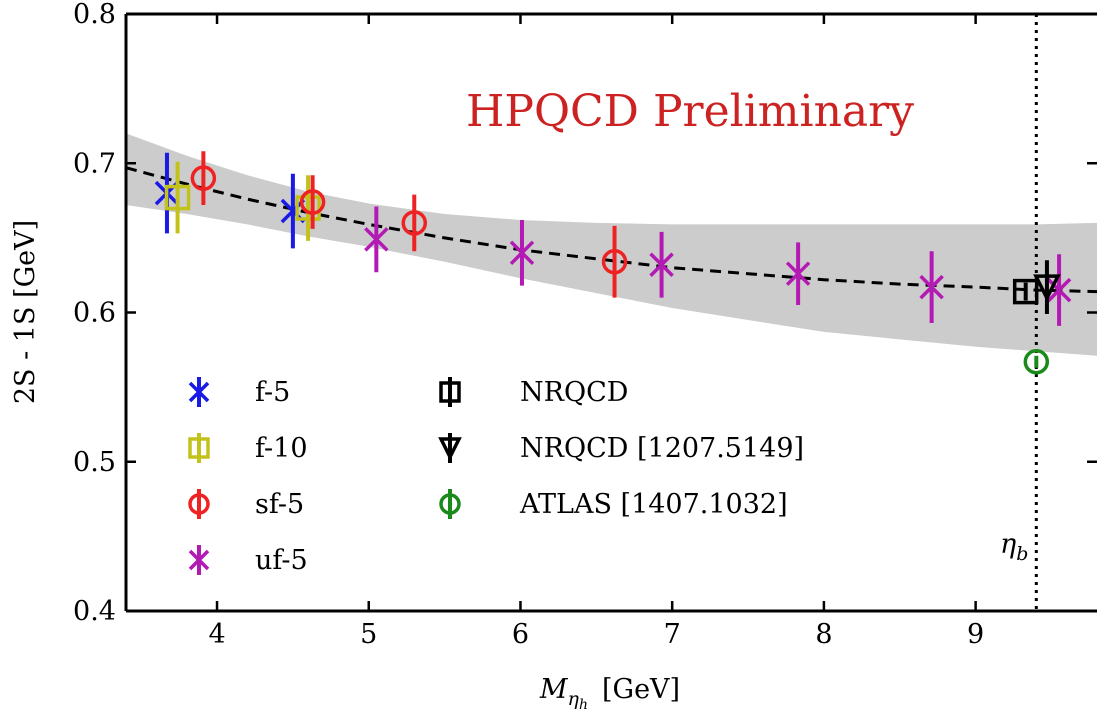 This screenshot has width=1097, height=711. I want to click on legend-item: NRQCD, so click(533, 392).